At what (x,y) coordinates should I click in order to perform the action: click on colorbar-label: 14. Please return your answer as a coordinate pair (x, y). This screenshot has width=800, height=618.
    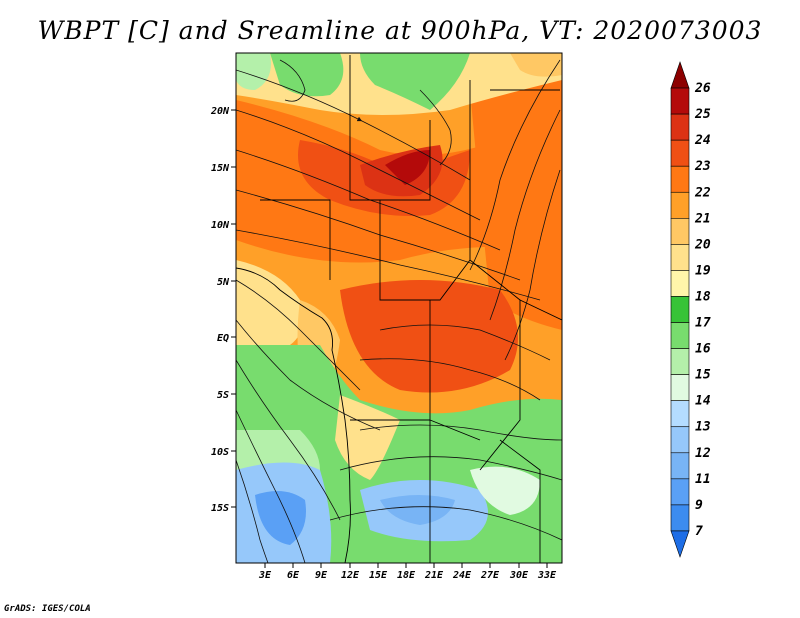
    Looking at the image, I should click on (703, 401).